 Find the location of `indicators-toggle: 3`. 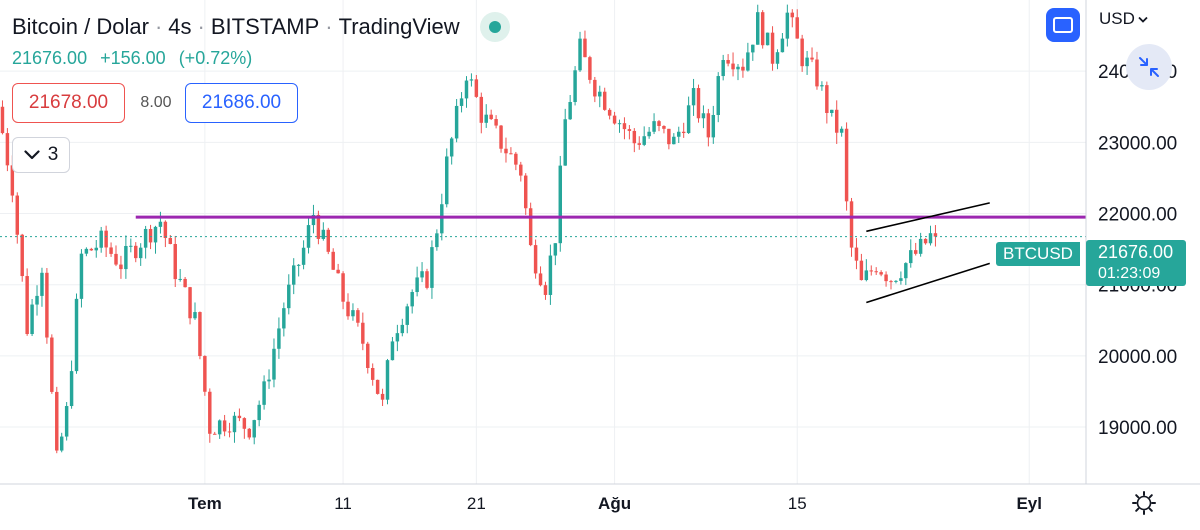

indicators-toggle: 3 is located at coordinates (41, 155).